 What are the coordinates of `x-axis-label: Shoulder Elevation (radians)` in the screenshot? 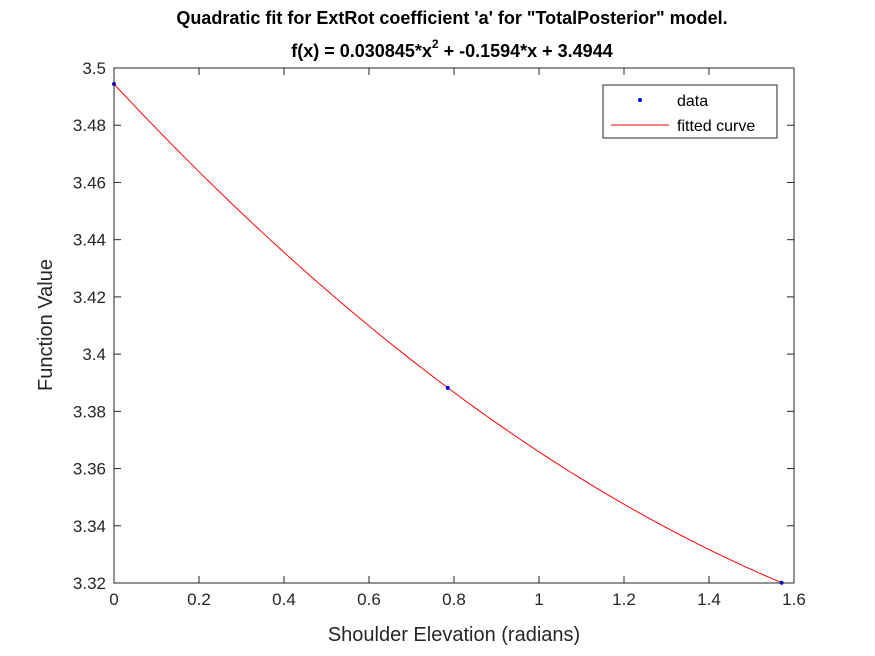 It's located at (454, 635).